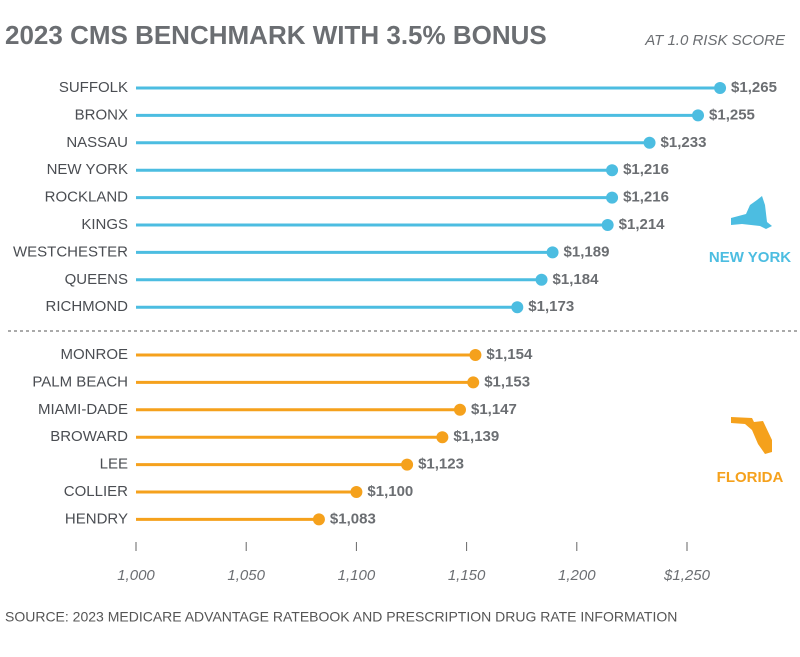 The height and width of the screenshot is (657, 800). Describe the element at coordinates (246, 575) in the screenshot. I see `x-tick-label: 1,050` at that location.